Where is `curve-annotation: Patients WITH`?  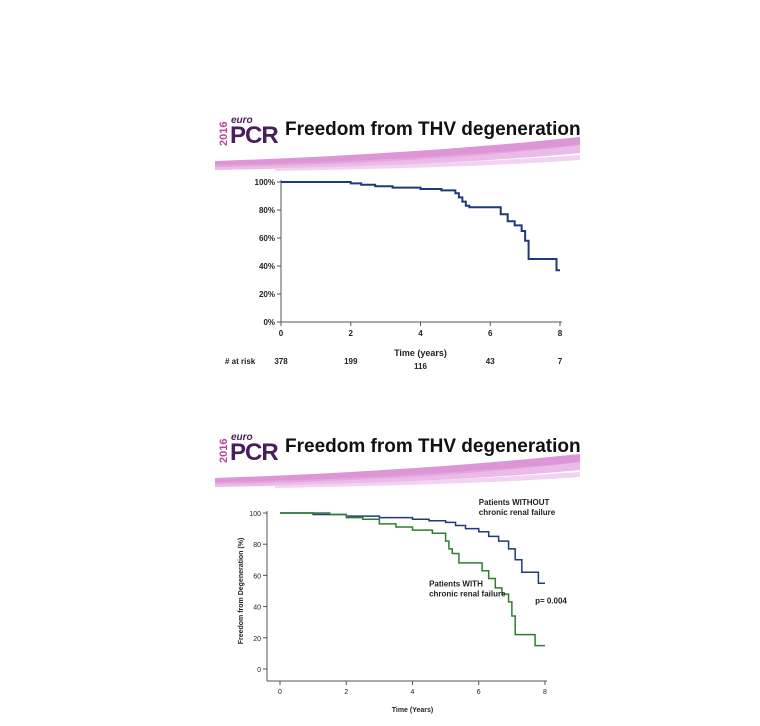
curve-annotation: Patients WITH is located at coordinates (456, 583).